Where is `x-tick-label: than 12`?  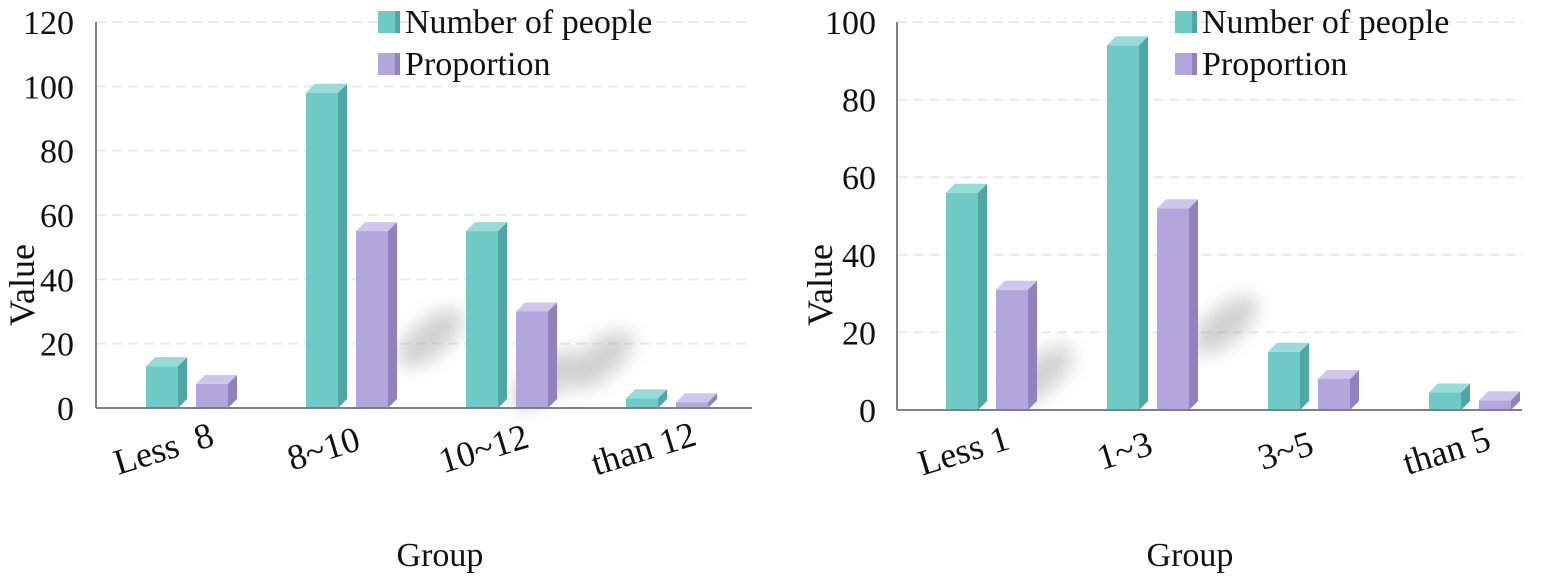 x-tick-label: than 12 is located at coordinates (643, 449).